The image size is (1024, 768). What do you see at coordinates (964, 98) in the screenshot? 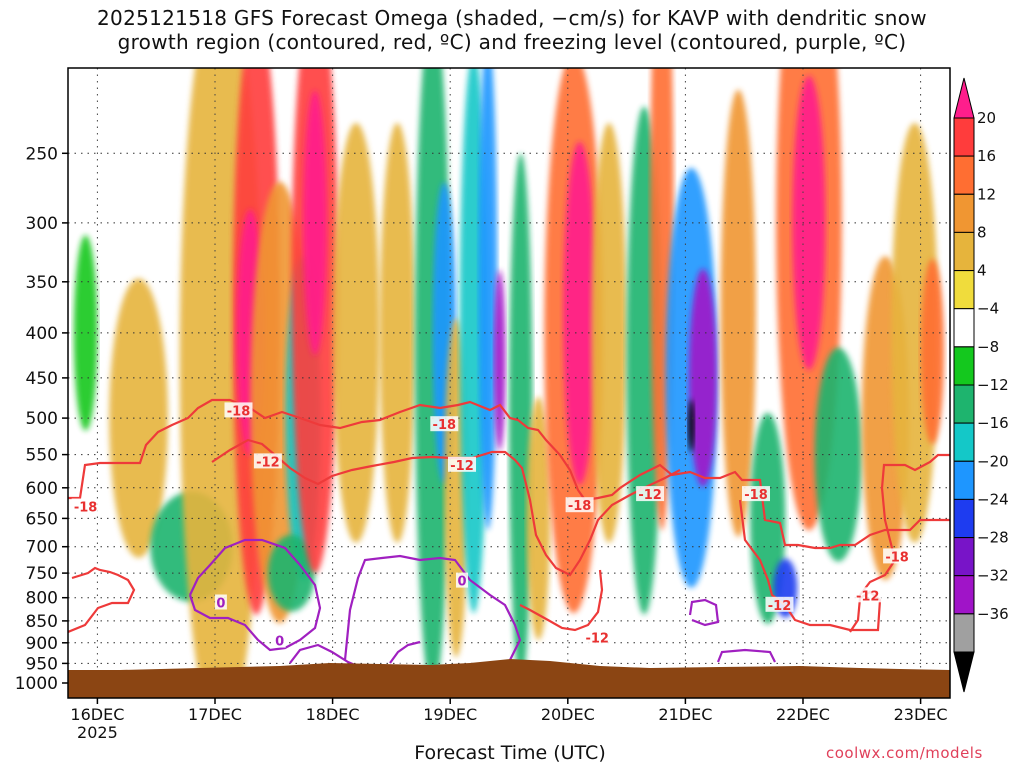
I see `colorbar-top-arrow` at bounding box center [964, 98].